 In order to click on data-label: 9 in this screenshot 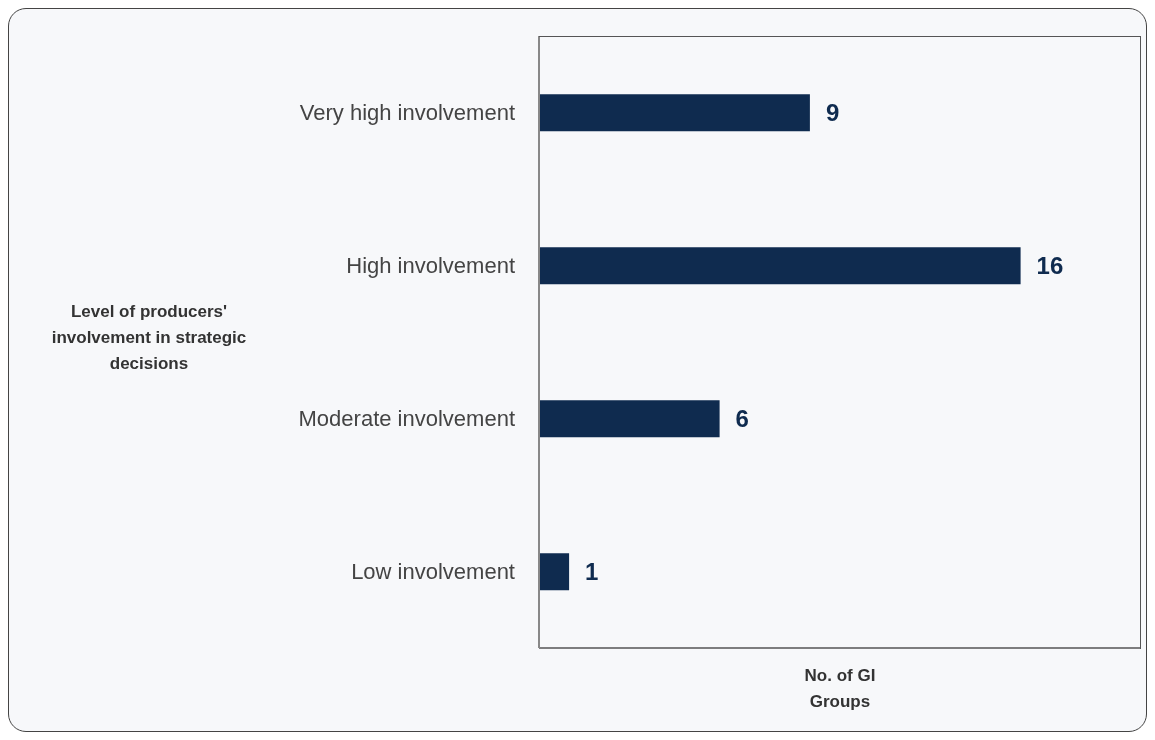, I will do `click(832, 113)`.